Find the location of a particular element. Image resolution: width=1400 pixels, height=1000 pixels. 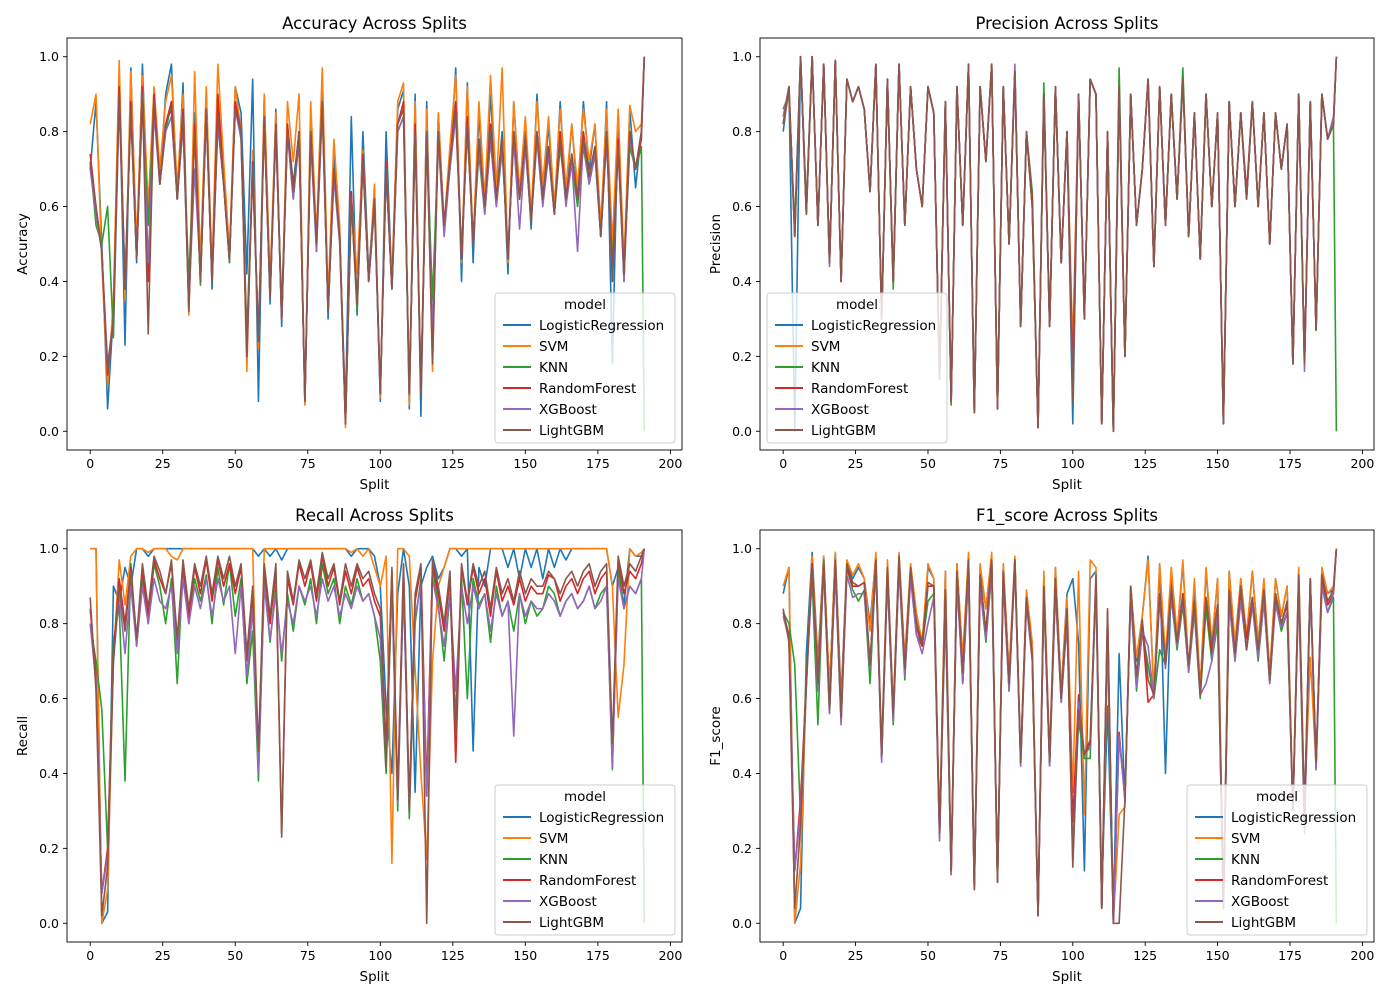

chart-title: Precision Across Splits is located at coordinates (1066, 23).